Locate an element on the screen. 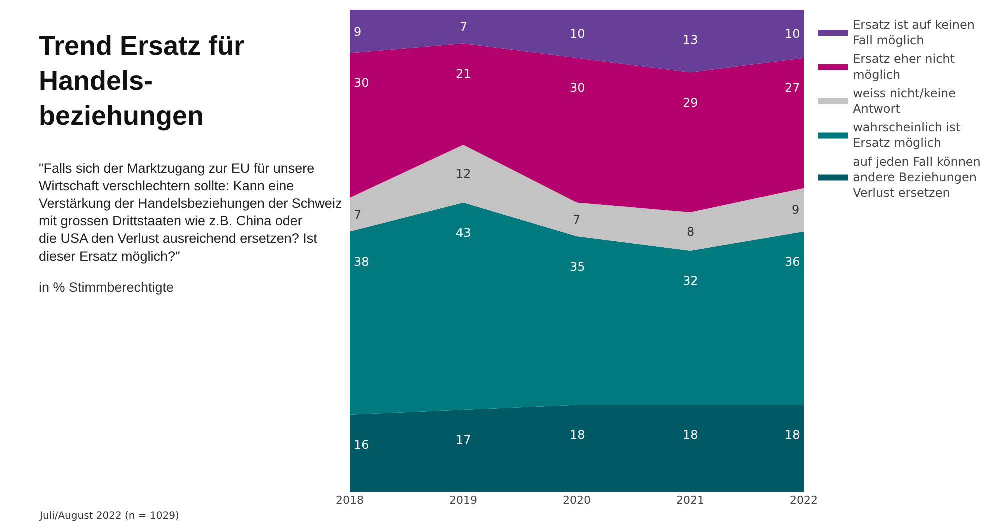 This screenshot has width=996, height=521. data-label: 7 is located at coordinates (464, 27).